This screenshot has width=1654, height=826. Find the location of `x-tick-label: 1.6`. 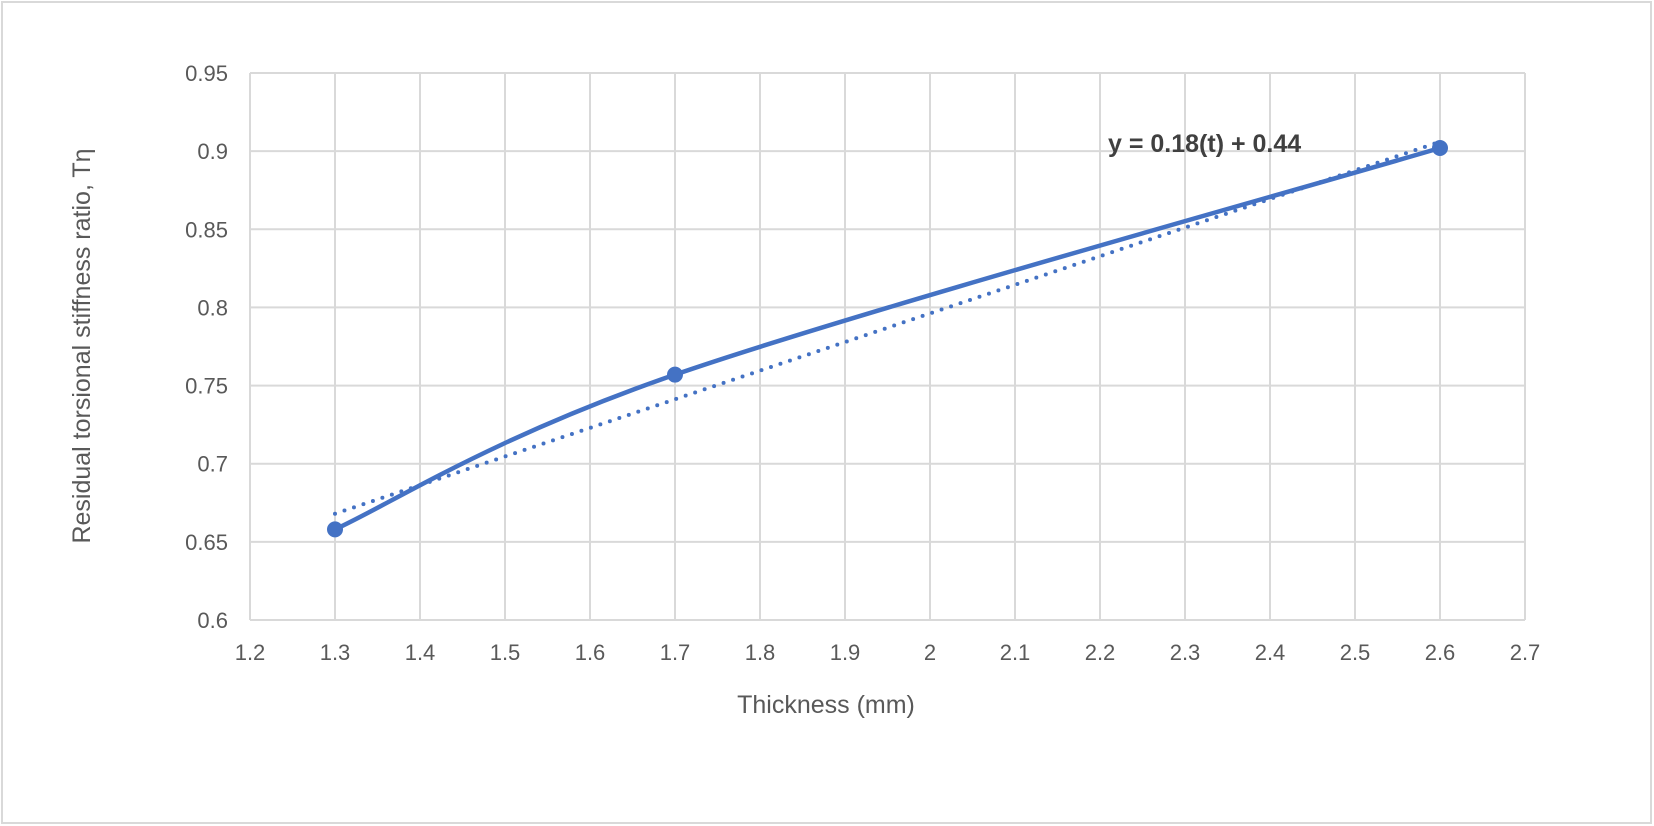

x-tick-label: 1.6 is located at coordinates (590, 652).